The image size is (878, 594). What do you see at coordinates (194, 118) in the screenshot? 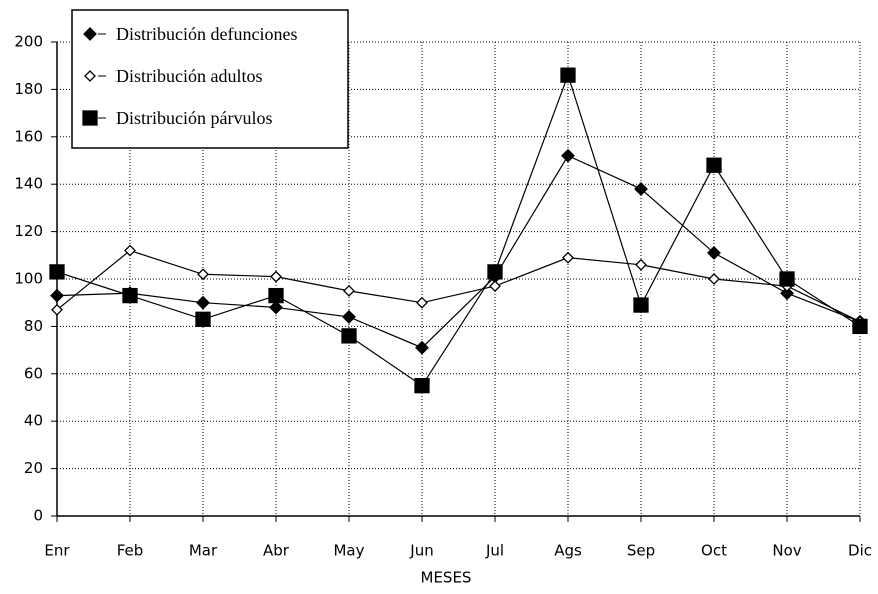
I see `legend-label: Distribución párvulos` at bounding box center [194, 118].